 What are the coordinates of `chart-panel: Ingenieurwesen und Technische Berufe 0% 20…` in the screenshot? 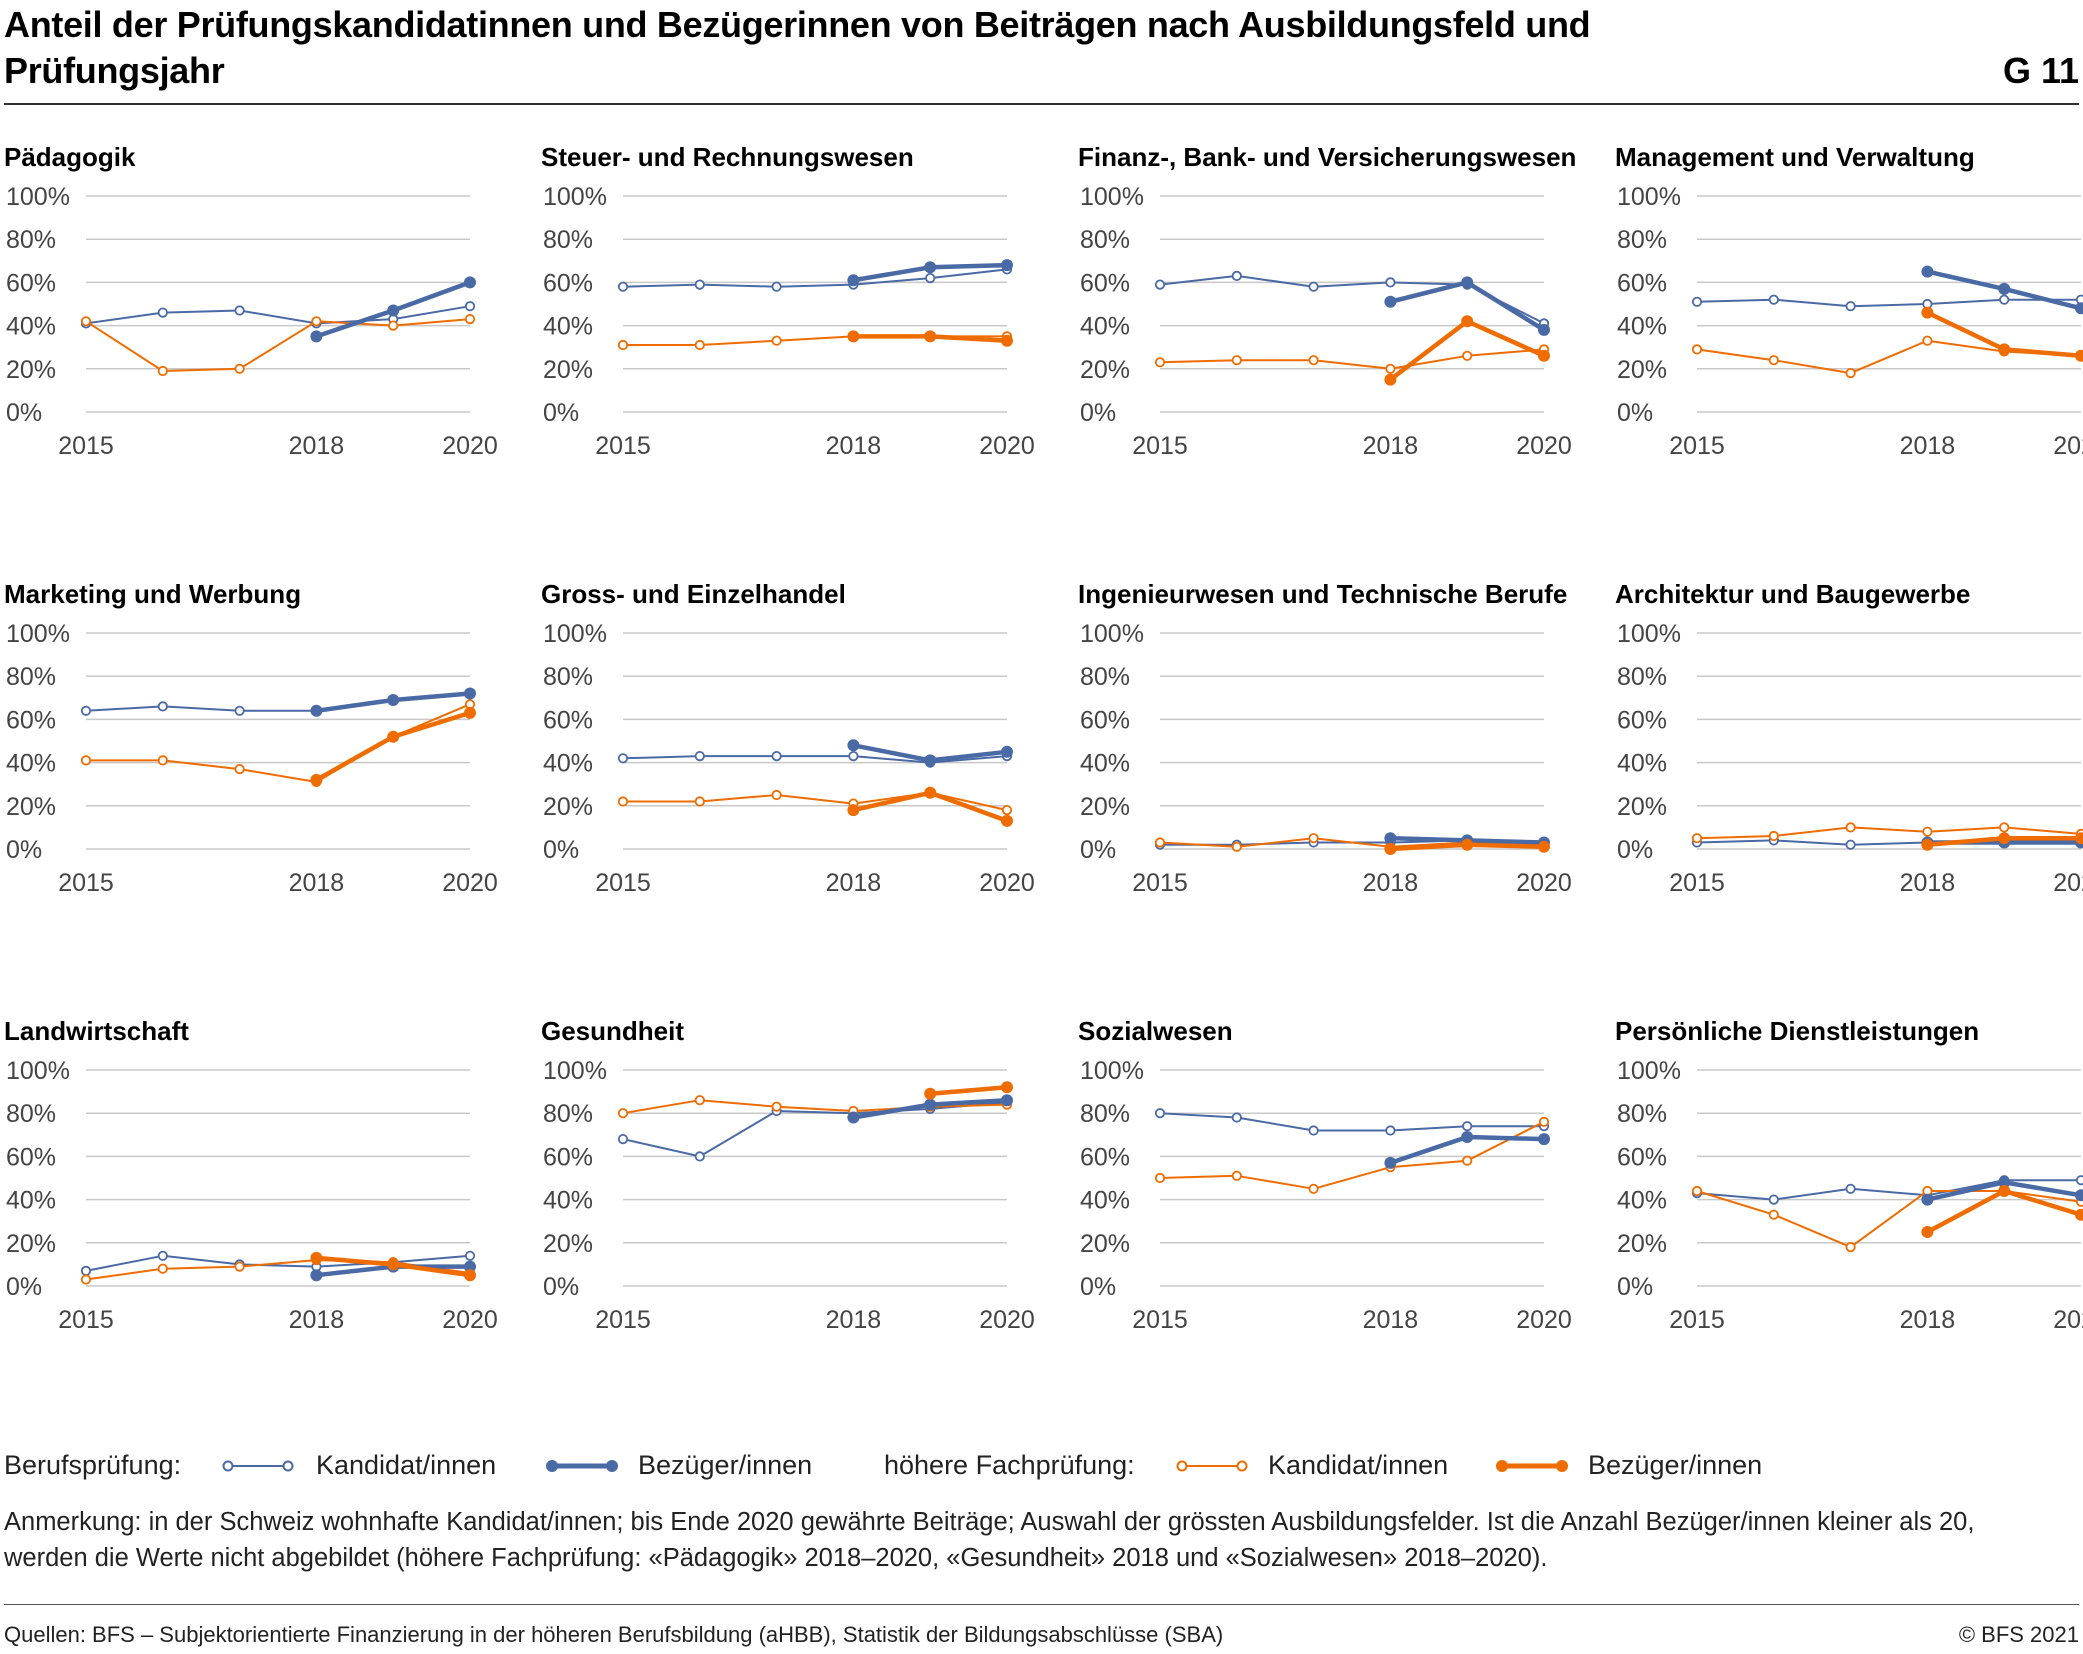 It's located at (1338, 792).